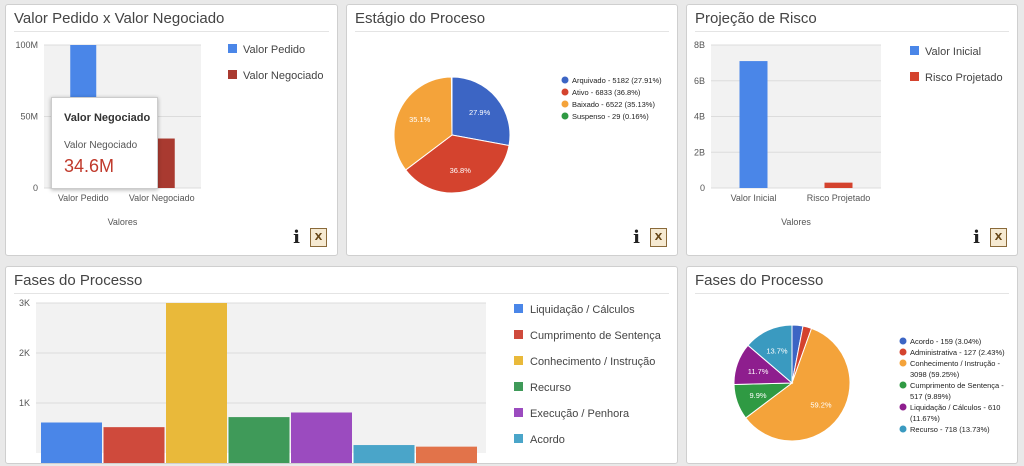  Describe the element at coordinates (964, 78) in the screenshot. I see `legend-label: Risco Projetado` at that location.